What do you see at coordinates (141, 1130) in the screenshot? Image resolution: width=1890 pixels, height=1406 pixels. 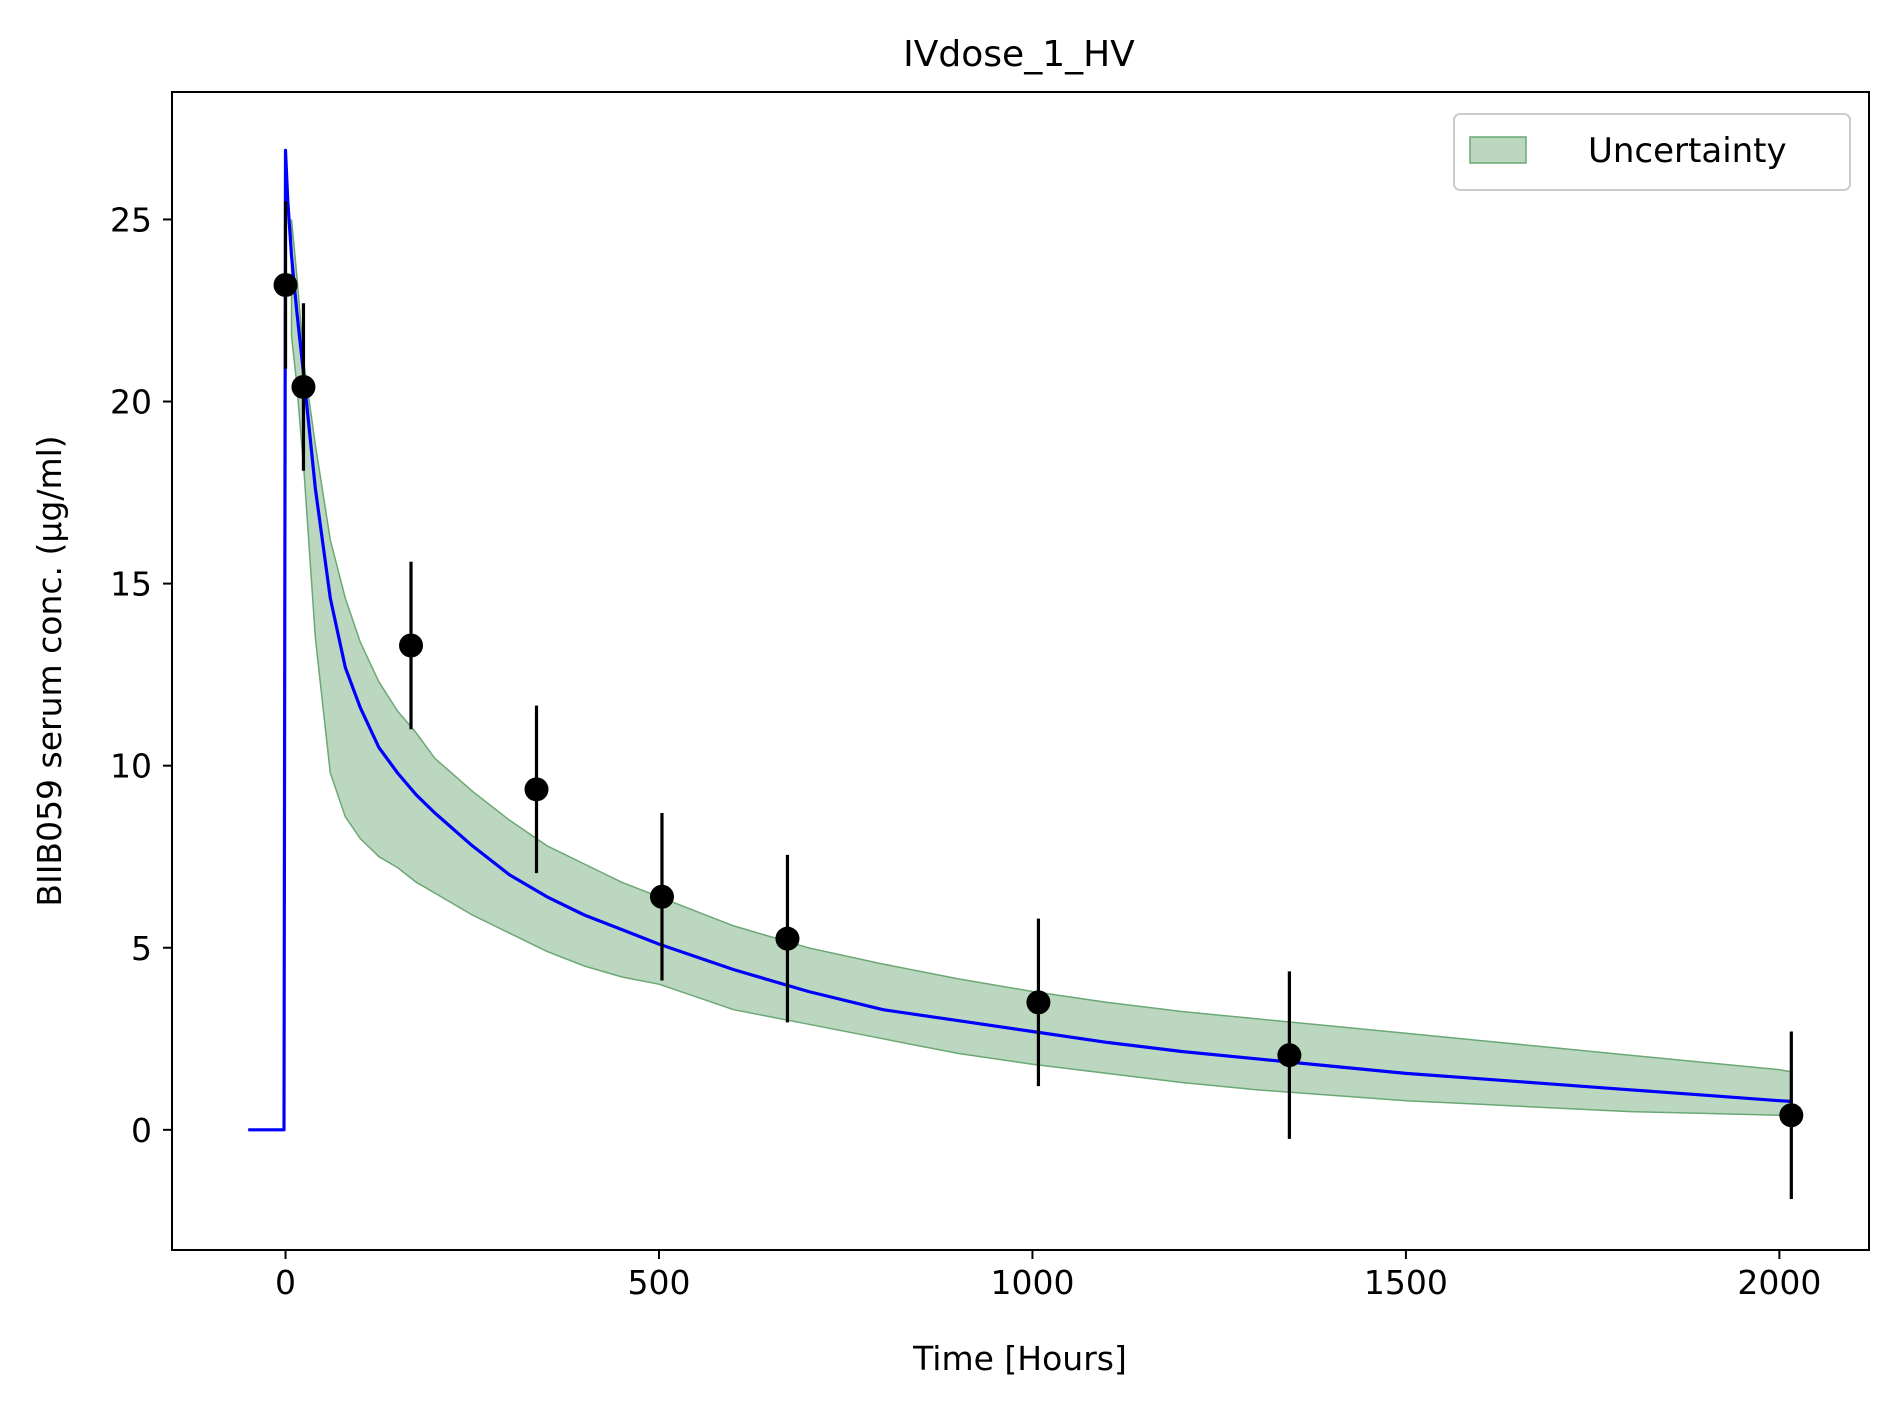 I see `y-tick-label: 0` at bounding box center [141, 1130].